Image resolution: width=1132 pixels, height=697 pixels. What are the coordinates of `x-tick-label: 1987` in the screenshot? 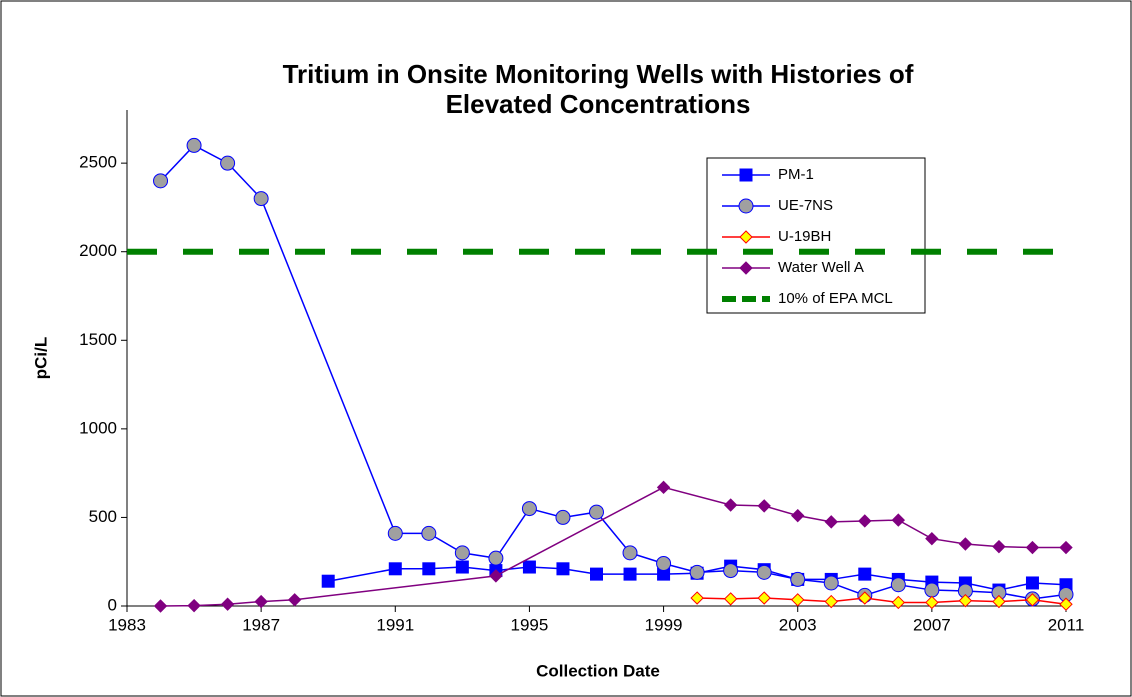 It's located at (261, 624).